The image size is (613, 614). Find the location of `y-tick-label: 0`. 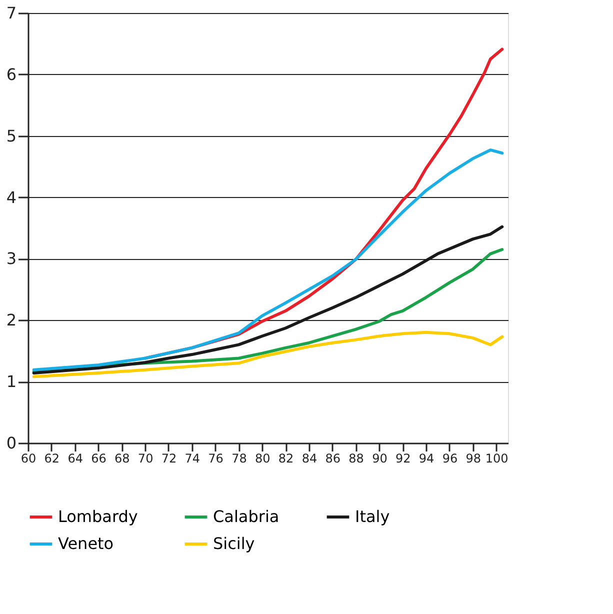

y-tick-label: 0 is located at coordinates (11, 443).